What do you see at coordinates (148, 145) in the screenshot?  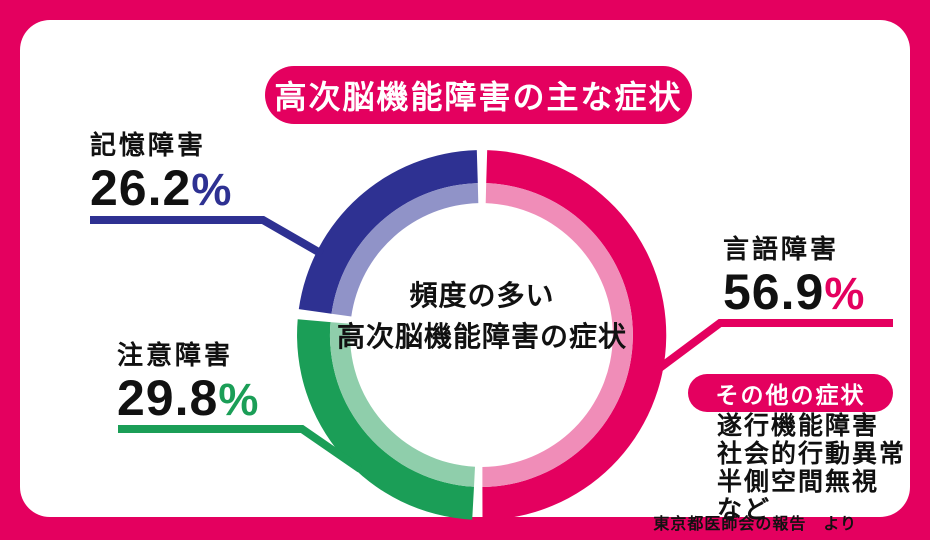 I see `callout-memory-label: 記憶障害` at bounding box center [148, 145].